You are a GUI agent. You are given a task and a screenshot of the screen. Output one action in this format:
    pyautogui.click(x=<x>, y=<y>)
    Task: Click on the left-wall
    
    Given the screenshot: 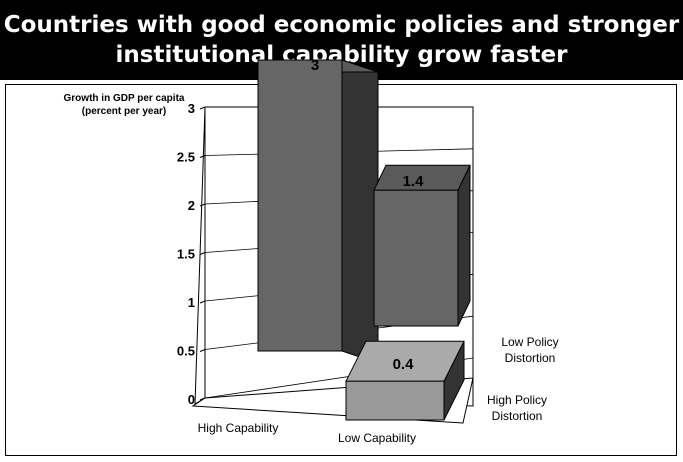 What is the action you would take?
    pyautogui.click(x=200, y=255)
    